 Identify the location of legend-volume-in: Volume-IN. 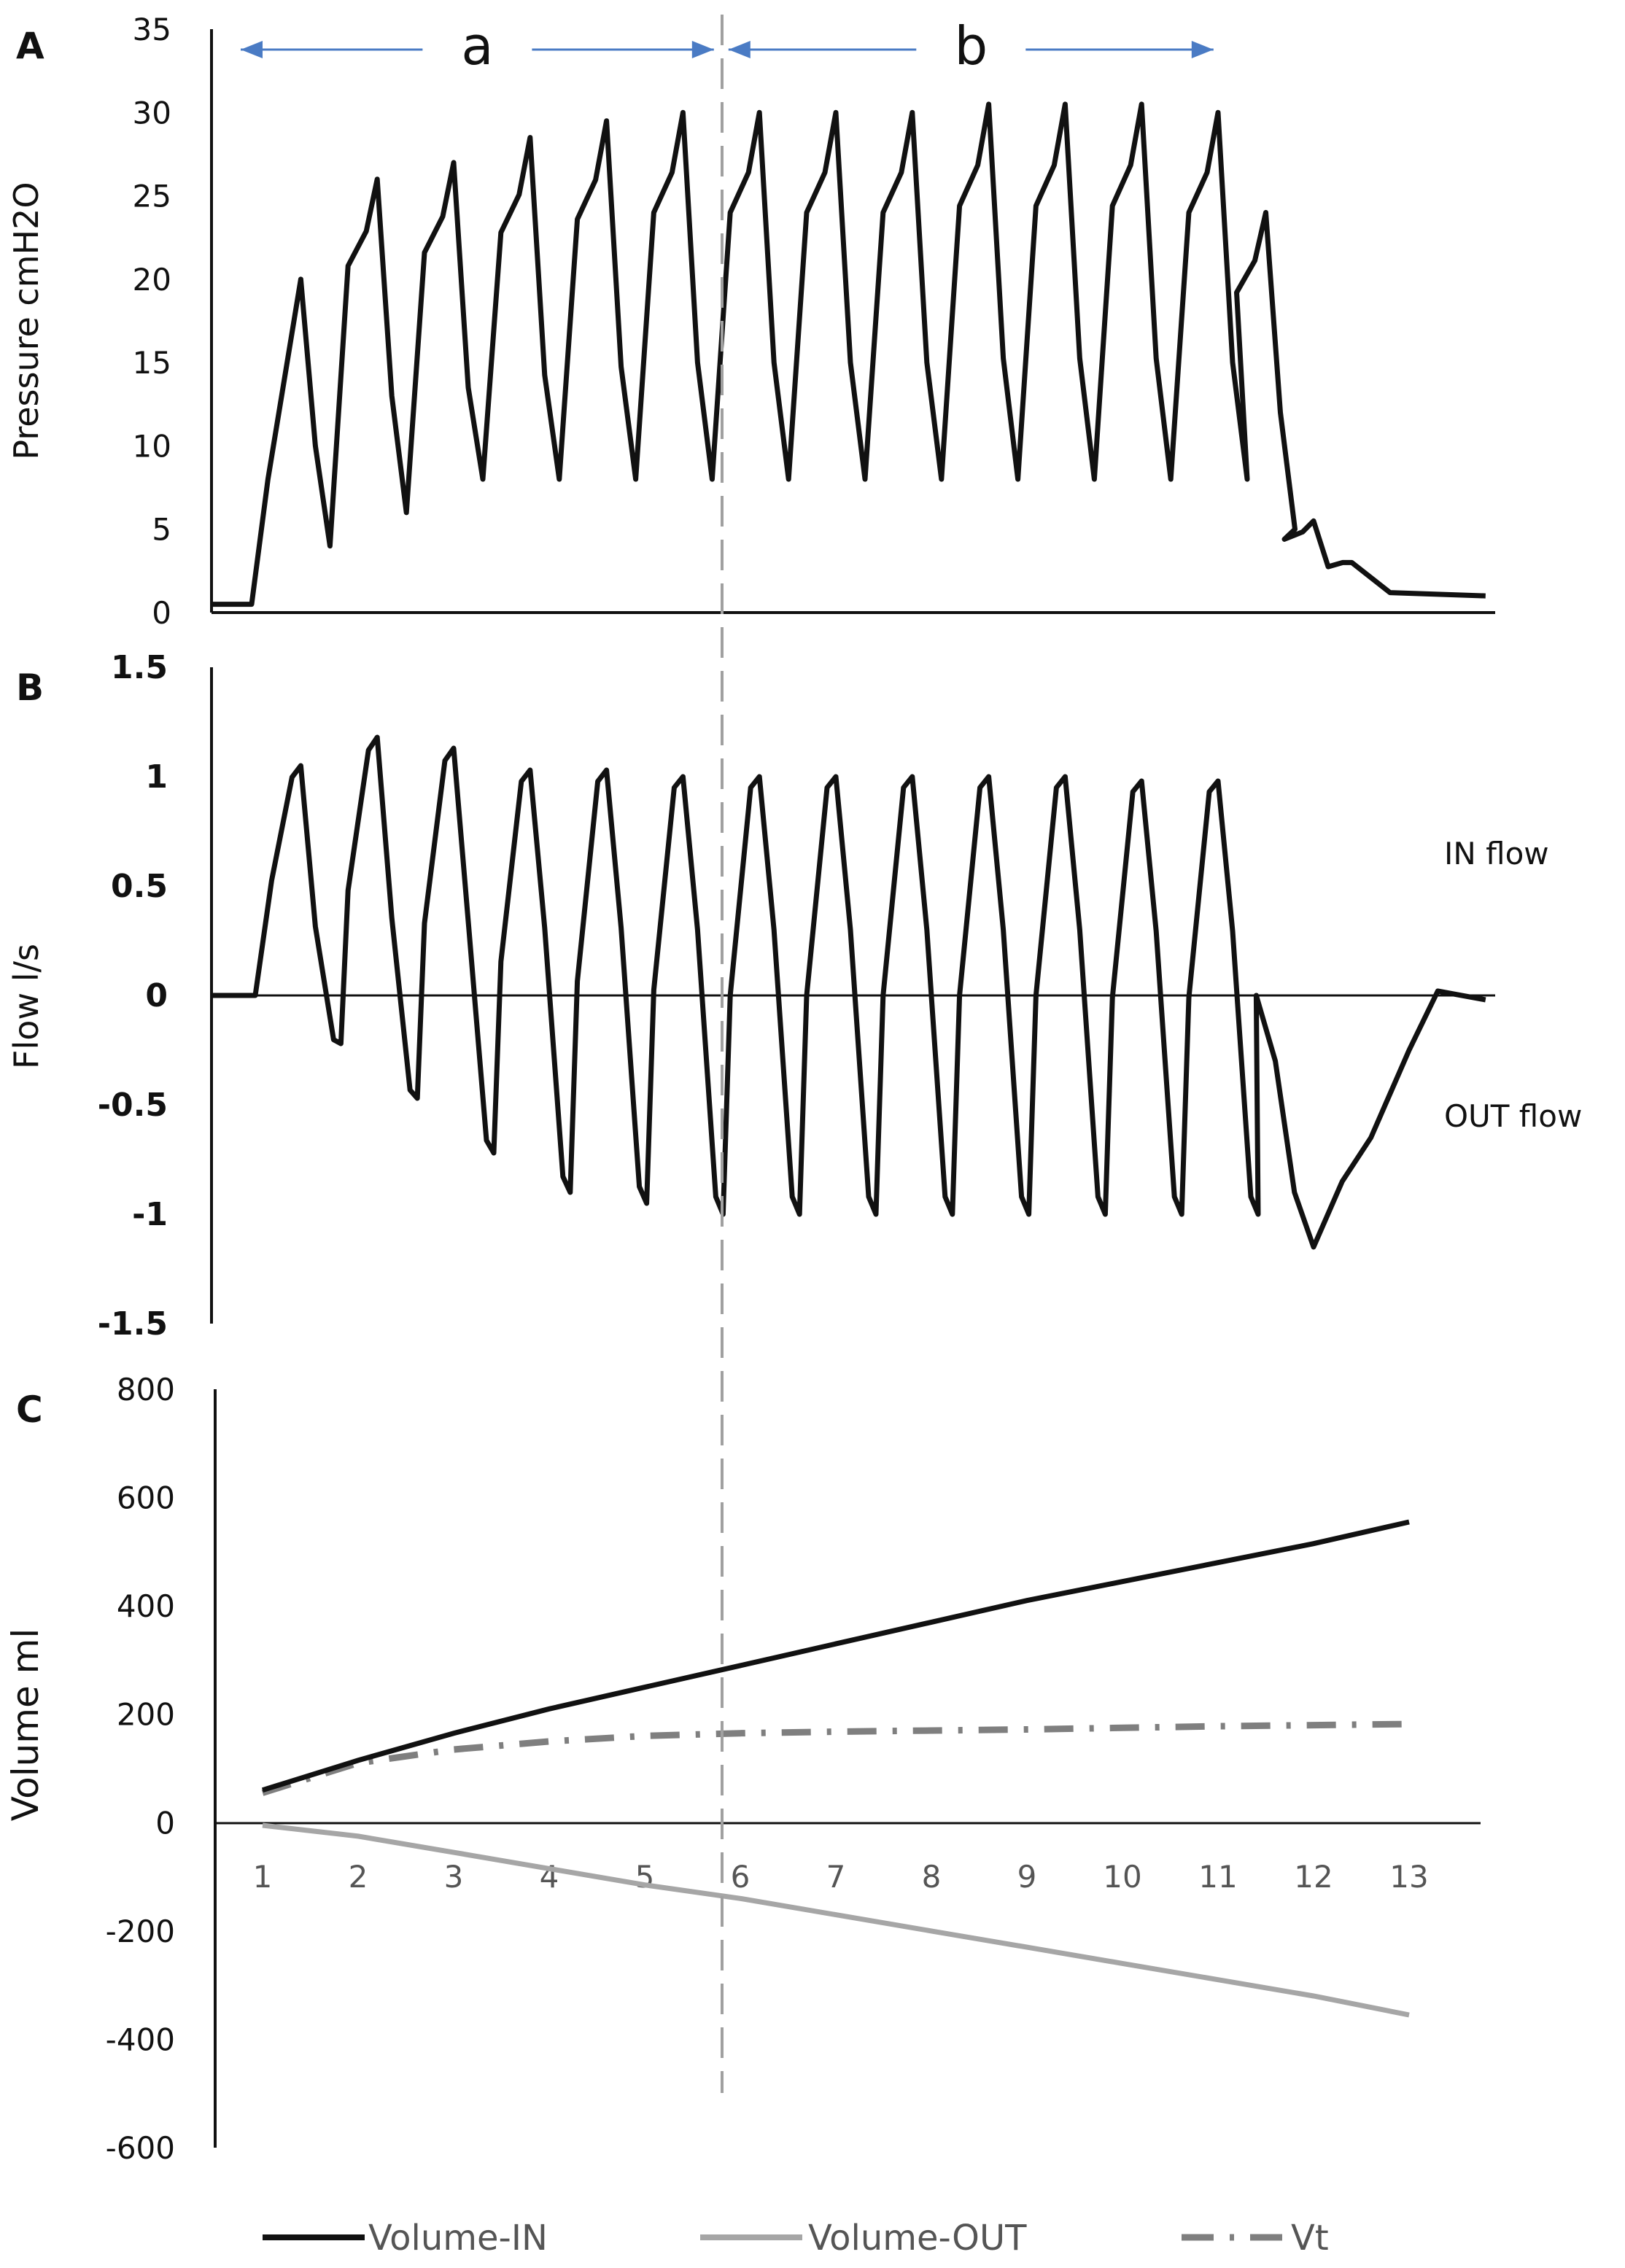
(458, 2238).